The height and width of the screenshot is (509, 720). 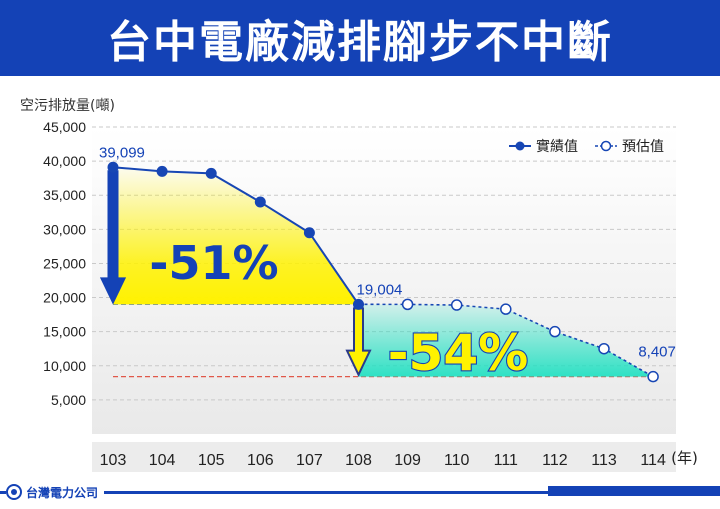 What do you see at coordinates (506, 460) in the screenshot?
I see `x-tick-label: 111` at bounding box center [506, 460].